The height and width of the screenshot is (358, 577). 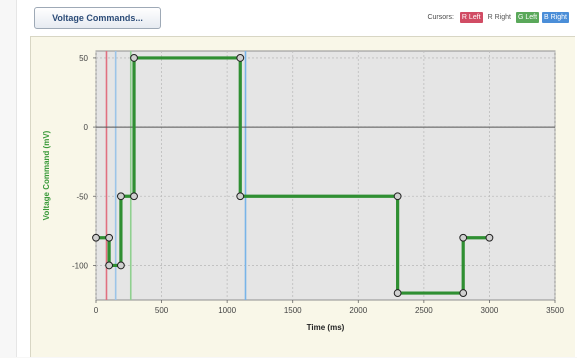 I want to click on x-tick-label: 3000, so click(x=490, y=310).